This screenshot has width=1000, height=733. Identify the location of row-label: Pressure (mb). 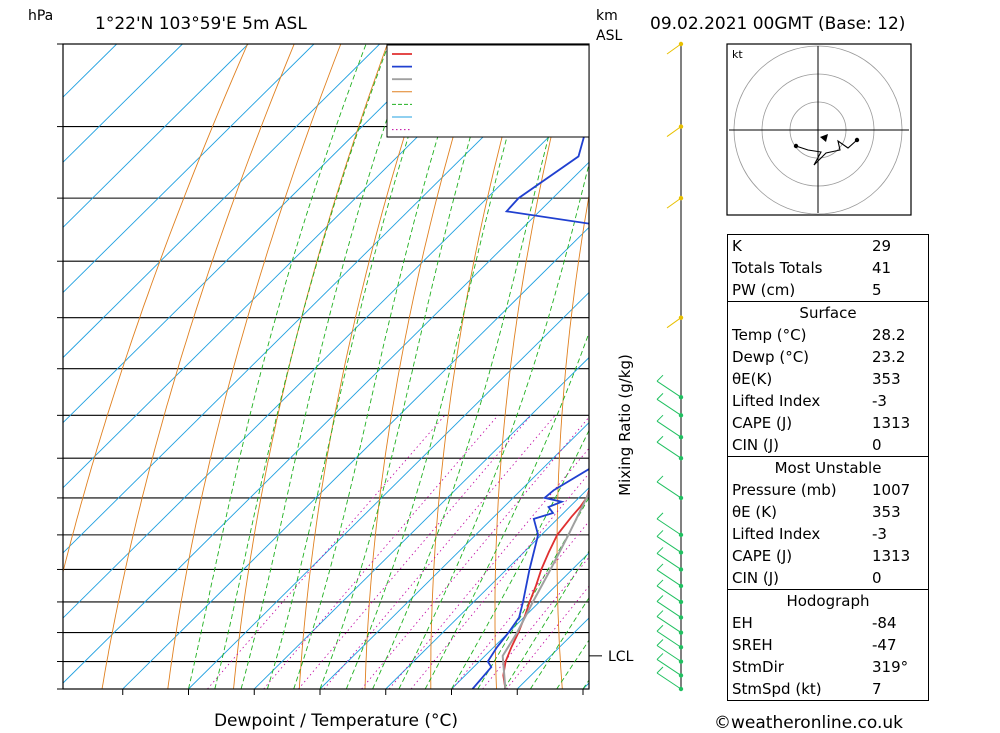
(784, 490).